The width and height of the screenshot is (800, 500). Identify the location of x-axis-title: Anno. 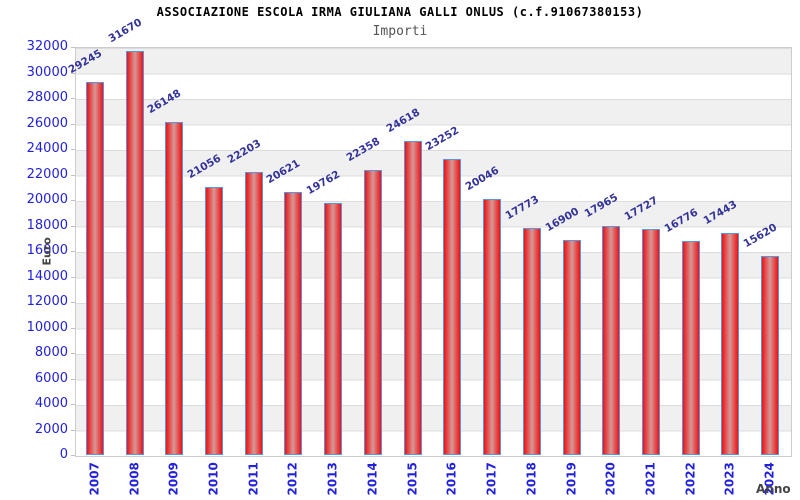
(773, 489).